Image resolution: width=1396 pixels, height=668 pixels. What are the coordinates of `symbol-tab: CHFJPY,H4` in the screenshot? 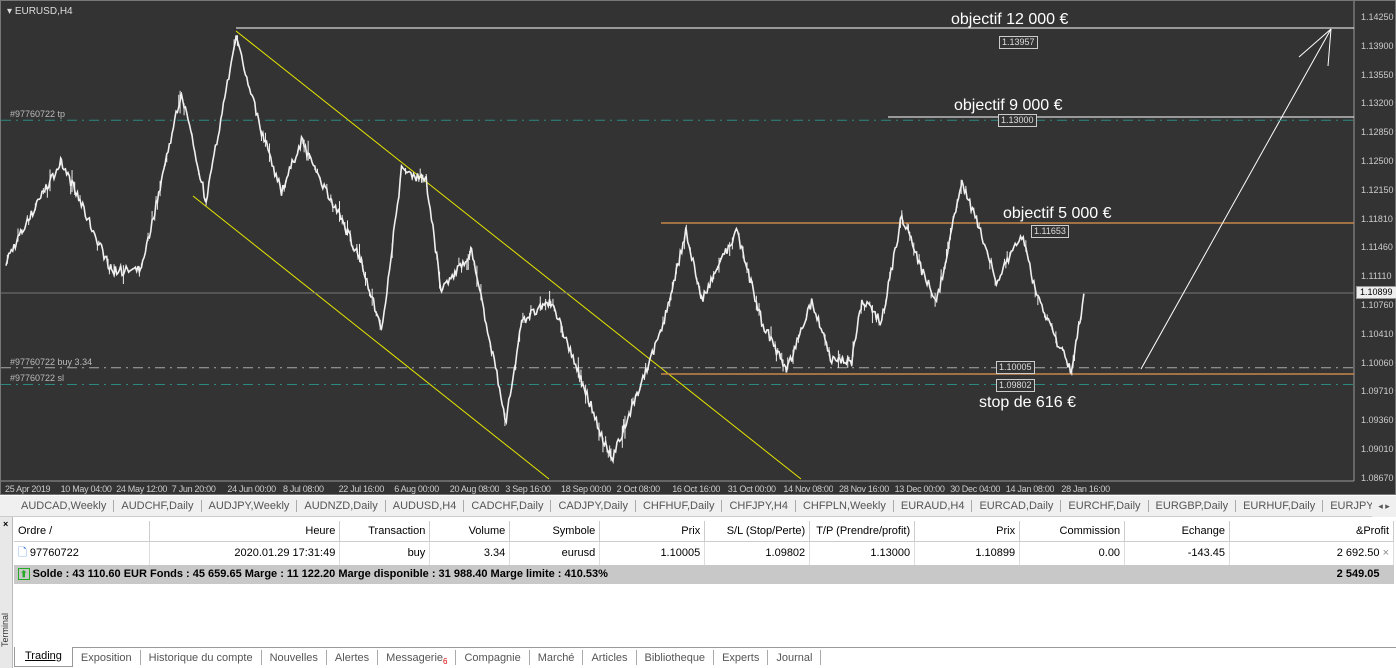 It's located at (759, 506).